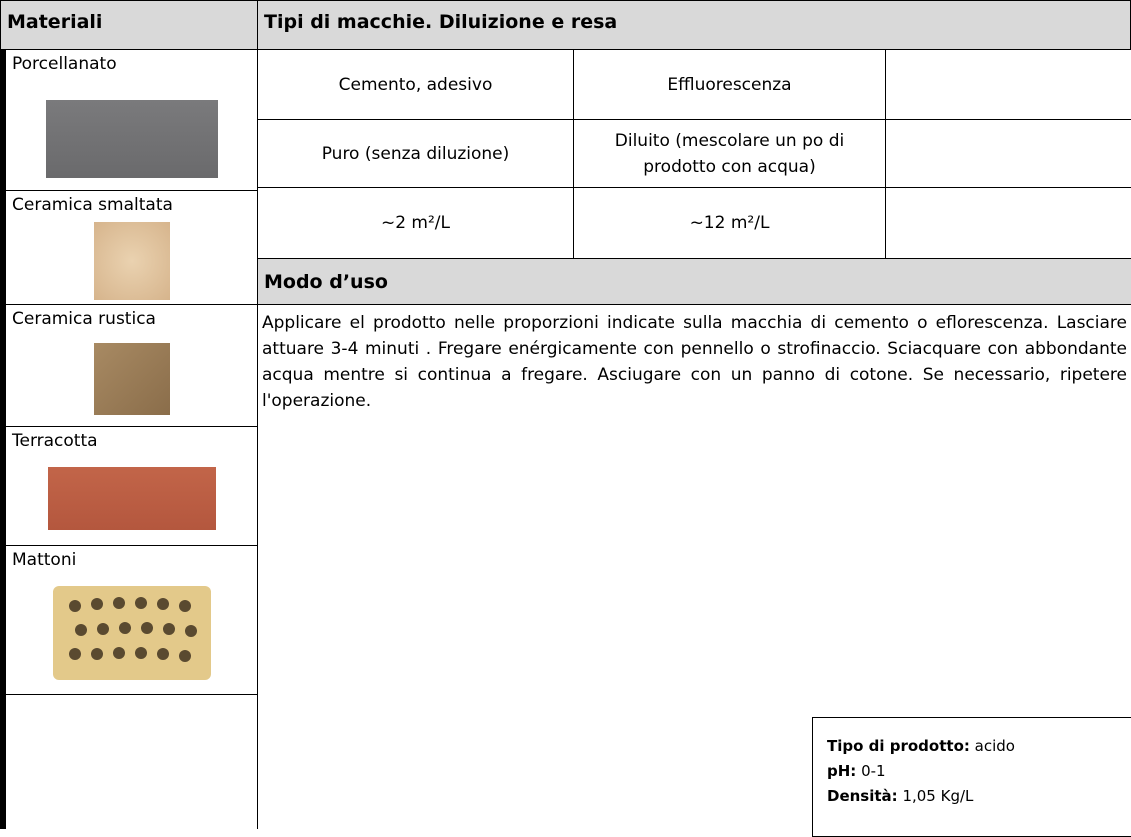 Image resolution: width=1131 pixels, height=837 pixels. What do you see at coordinates (415, 223) in the screenshot?
I see `table-cell: ~2 m²/L` at bounding box center [415, 223].